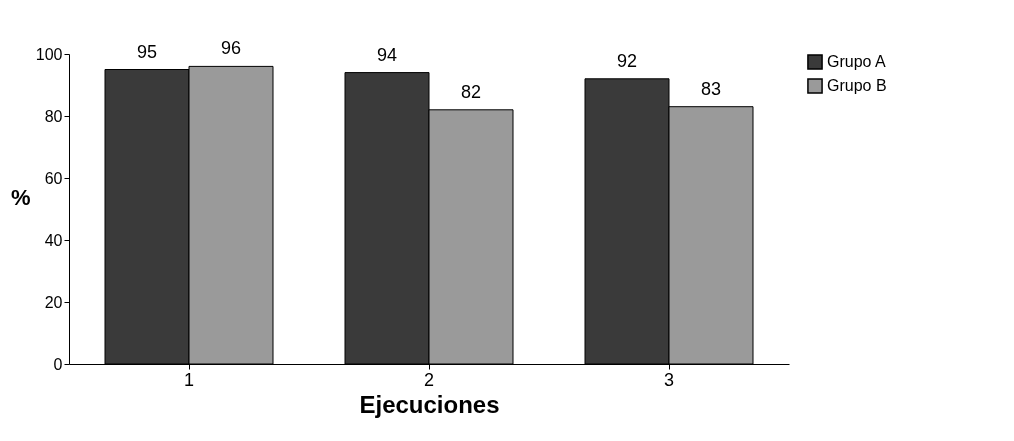 The image size is (1014, 441). What do you see at coordinates (147, 51) in the screenshot?
I see `data-label: 95` at bounding box center [147, 51].